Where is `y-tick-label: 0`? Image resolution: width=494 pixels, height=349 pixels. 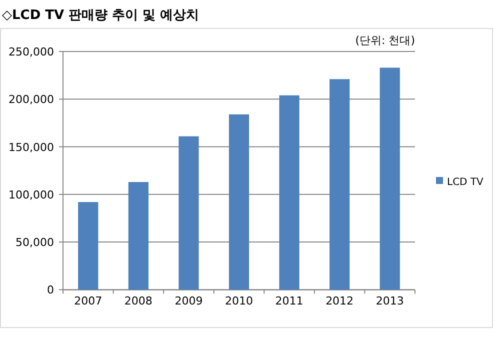
y-tick-label: 0 is located at coordinates (50, 290).